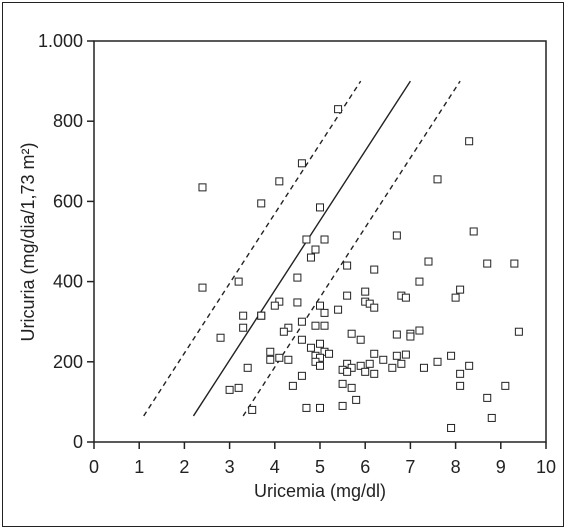 This screenshot has width=568, height=531. I want to click on x-axis-title: Uricemia (mg/dl), so click(320, 491).